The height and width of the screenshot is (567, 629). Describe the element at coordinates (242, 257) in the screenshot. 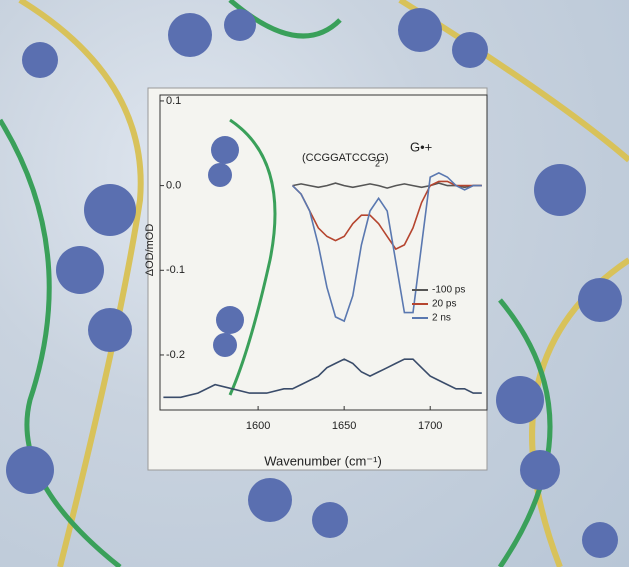

I see `dna-illustration` at that location.